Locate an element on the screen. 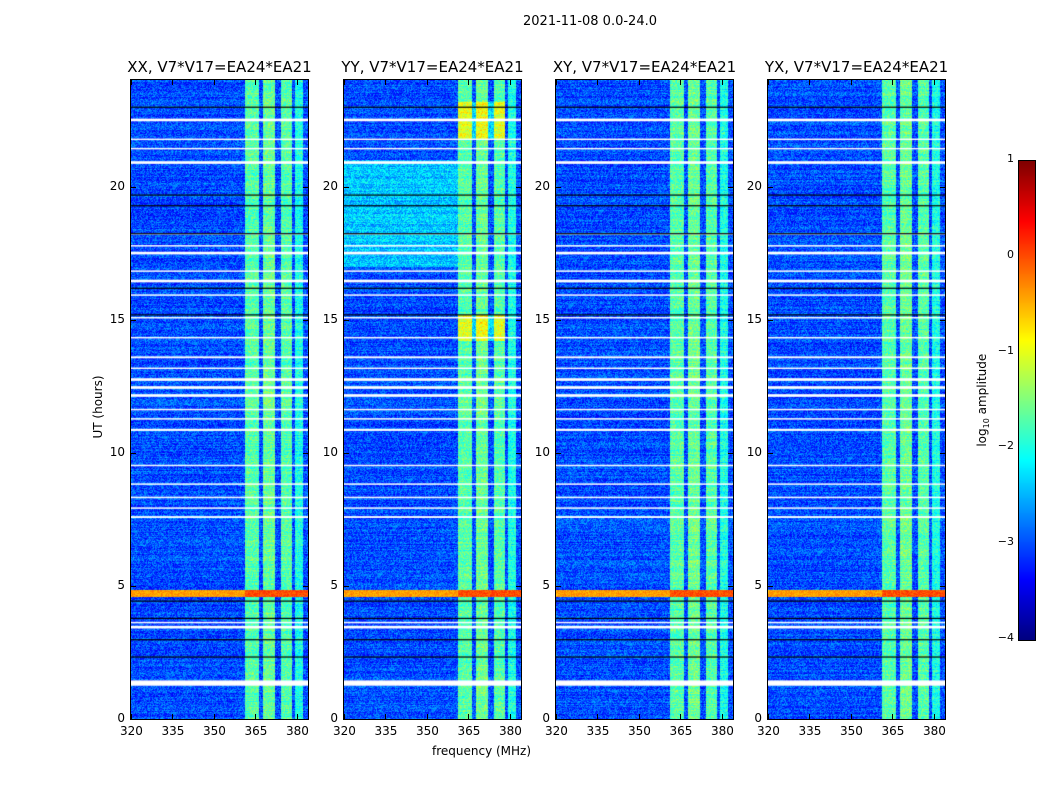 The width and height of the screenshot is (1050, 800). colorbar-tick-label: −2 is located at coordinates (1005, 446).